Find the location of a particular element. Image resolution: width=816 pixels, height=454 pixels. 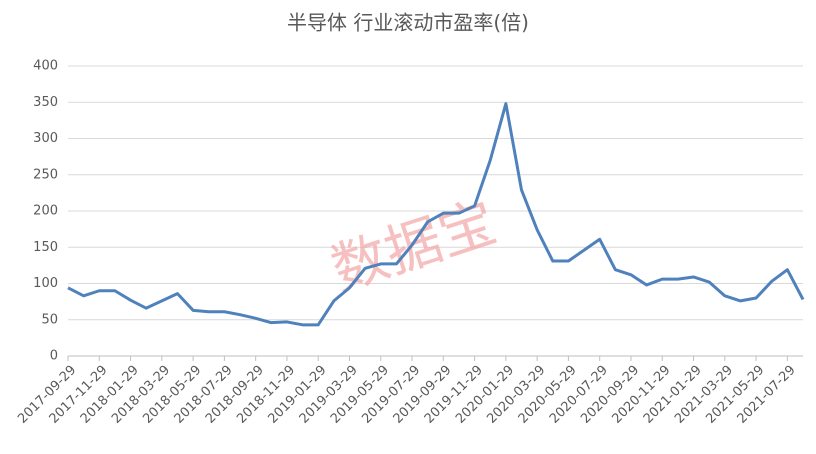

y-tick-label: 200 is located at coordinates (45, 211).